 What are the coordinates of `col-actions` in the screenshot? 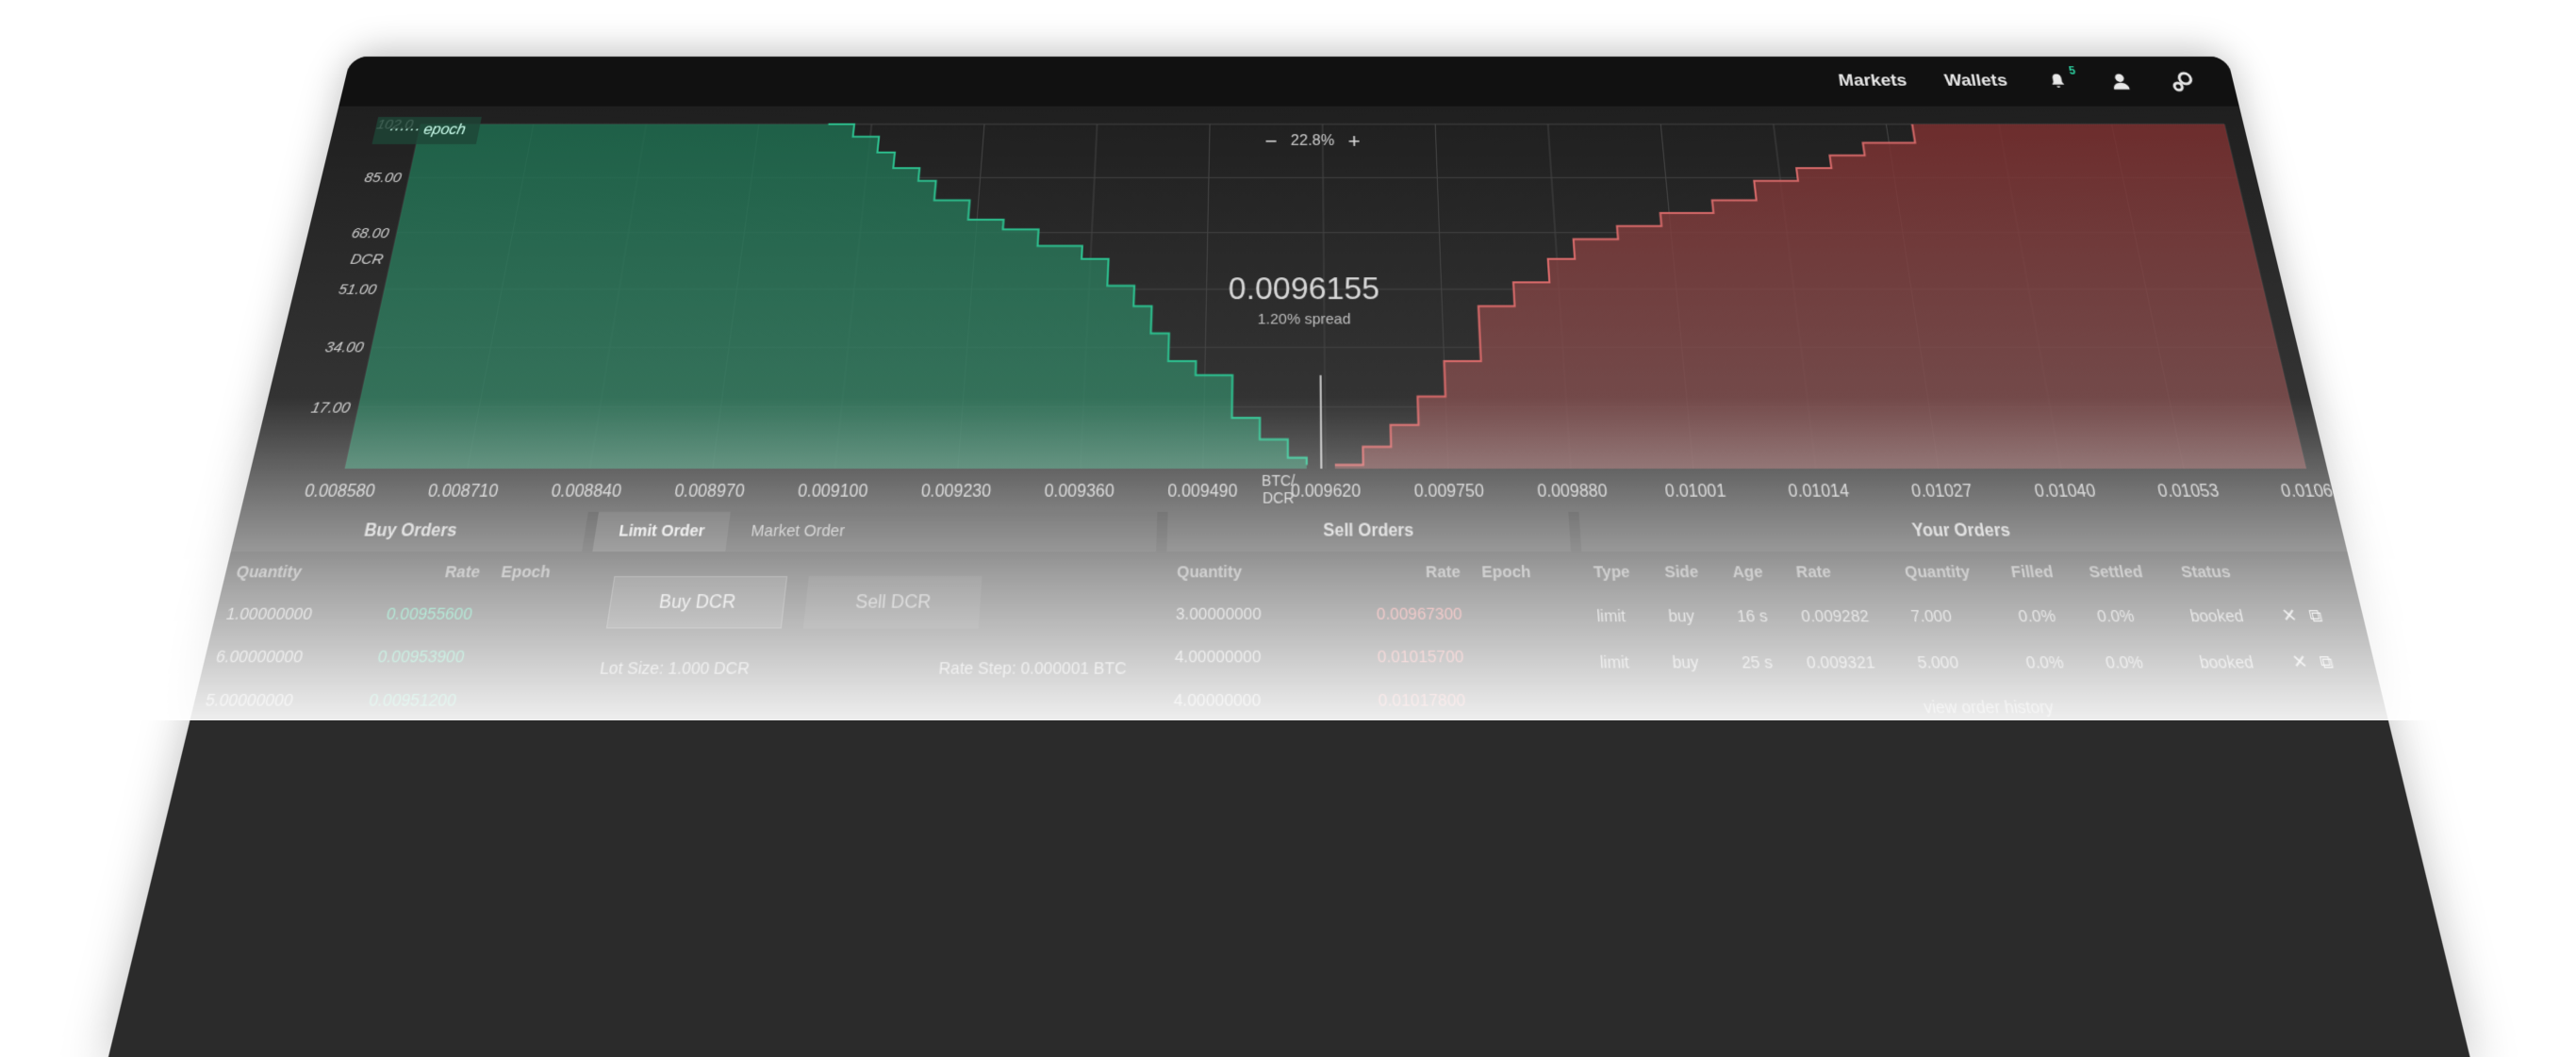 It's located at (2307, 572).